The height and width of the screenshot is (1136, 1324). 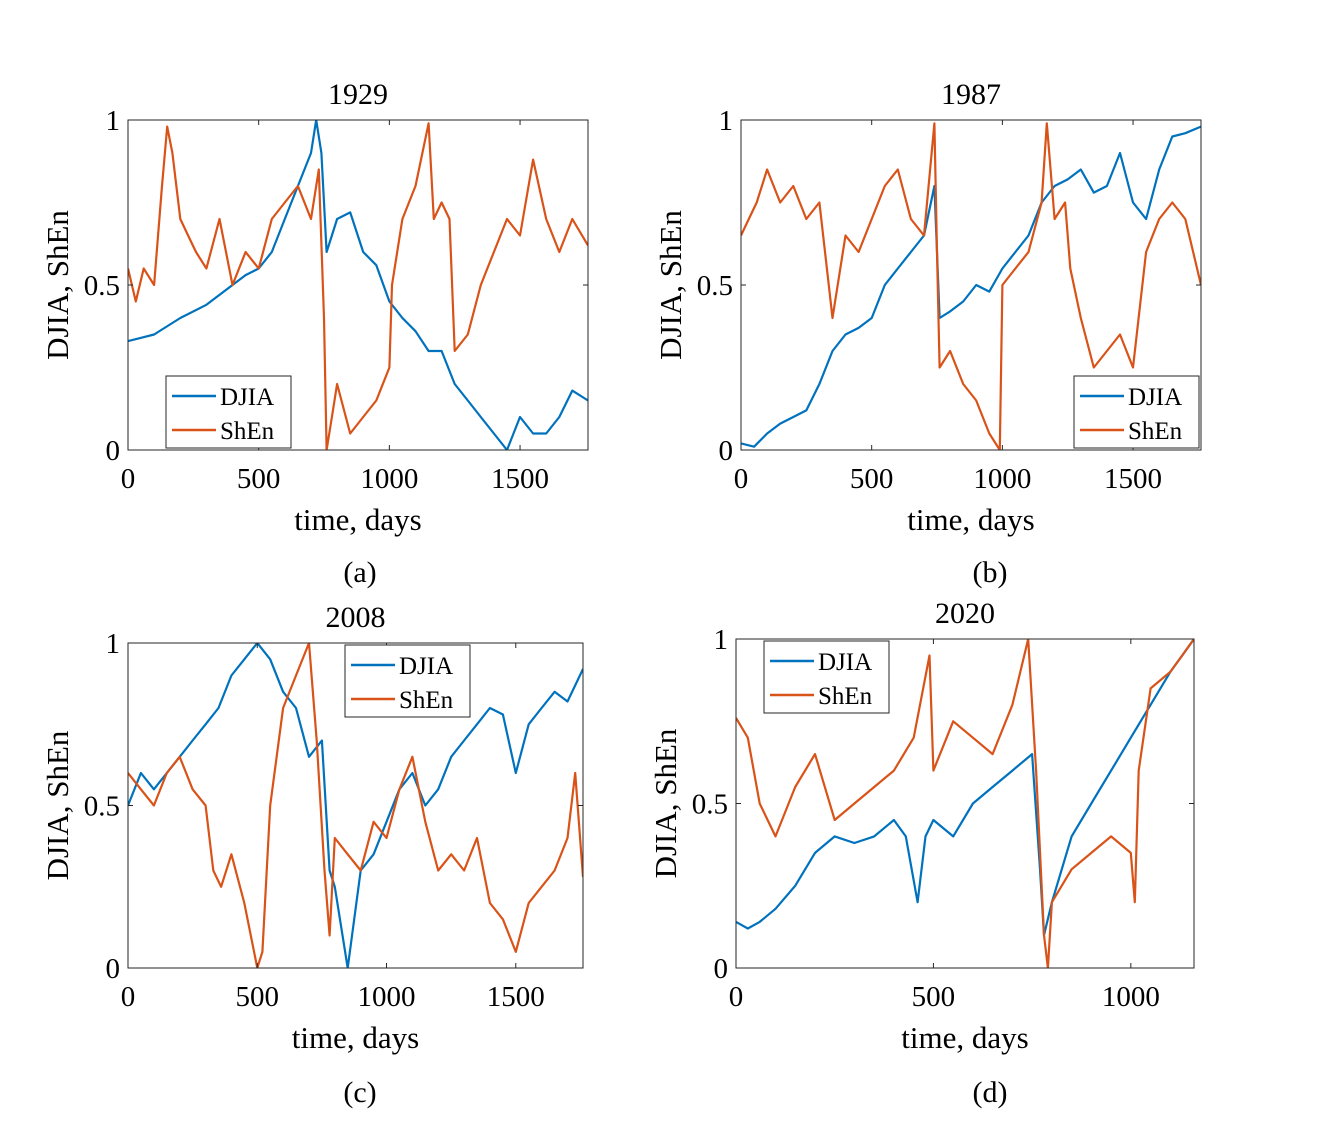 I want to click on panel-caption: (a), so click(x=359, y=572).